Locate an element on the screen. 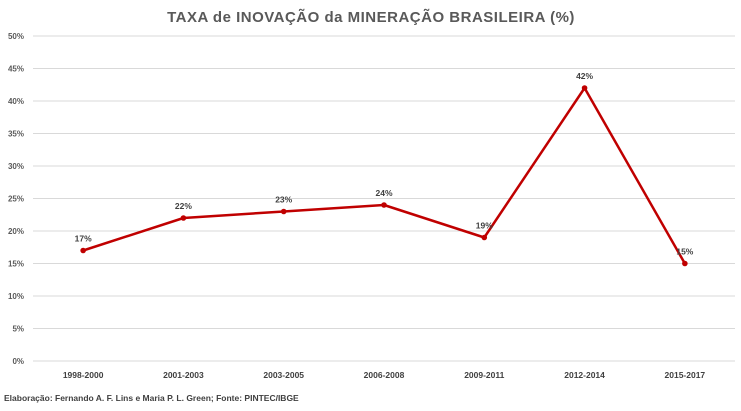 This screenshot has width=741, height=411. x-tick-label: 2015-2017 is located at coordinates (685, 375).